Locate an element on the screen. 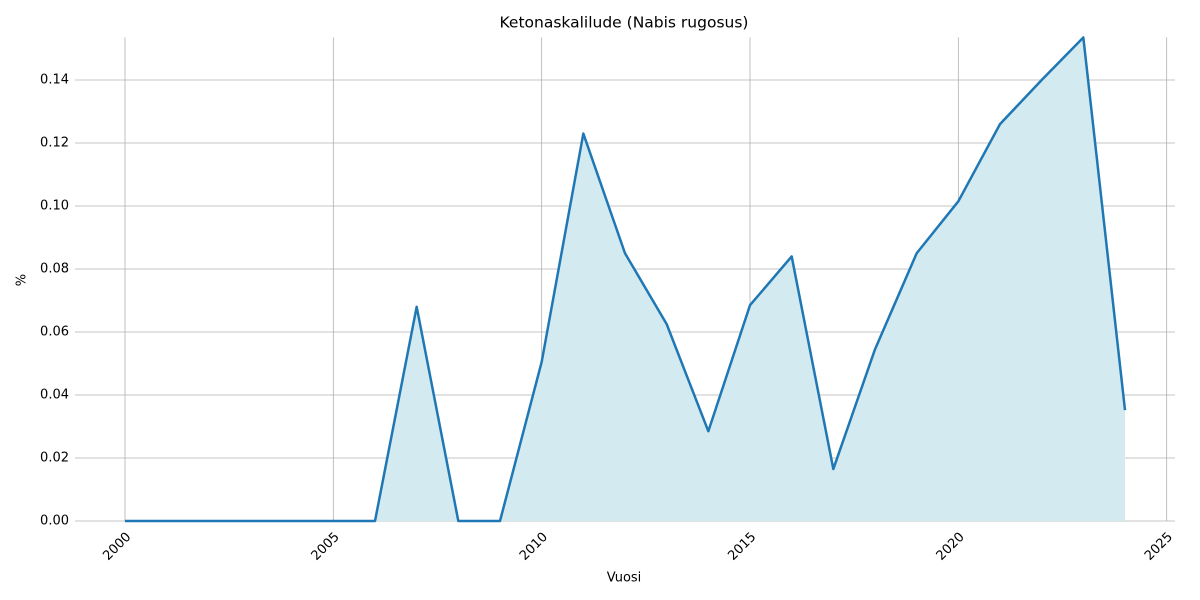 The width and height of the screenshot is (1200, 600). y-tick-label: 0.12 is located at coordinates (54, 143).